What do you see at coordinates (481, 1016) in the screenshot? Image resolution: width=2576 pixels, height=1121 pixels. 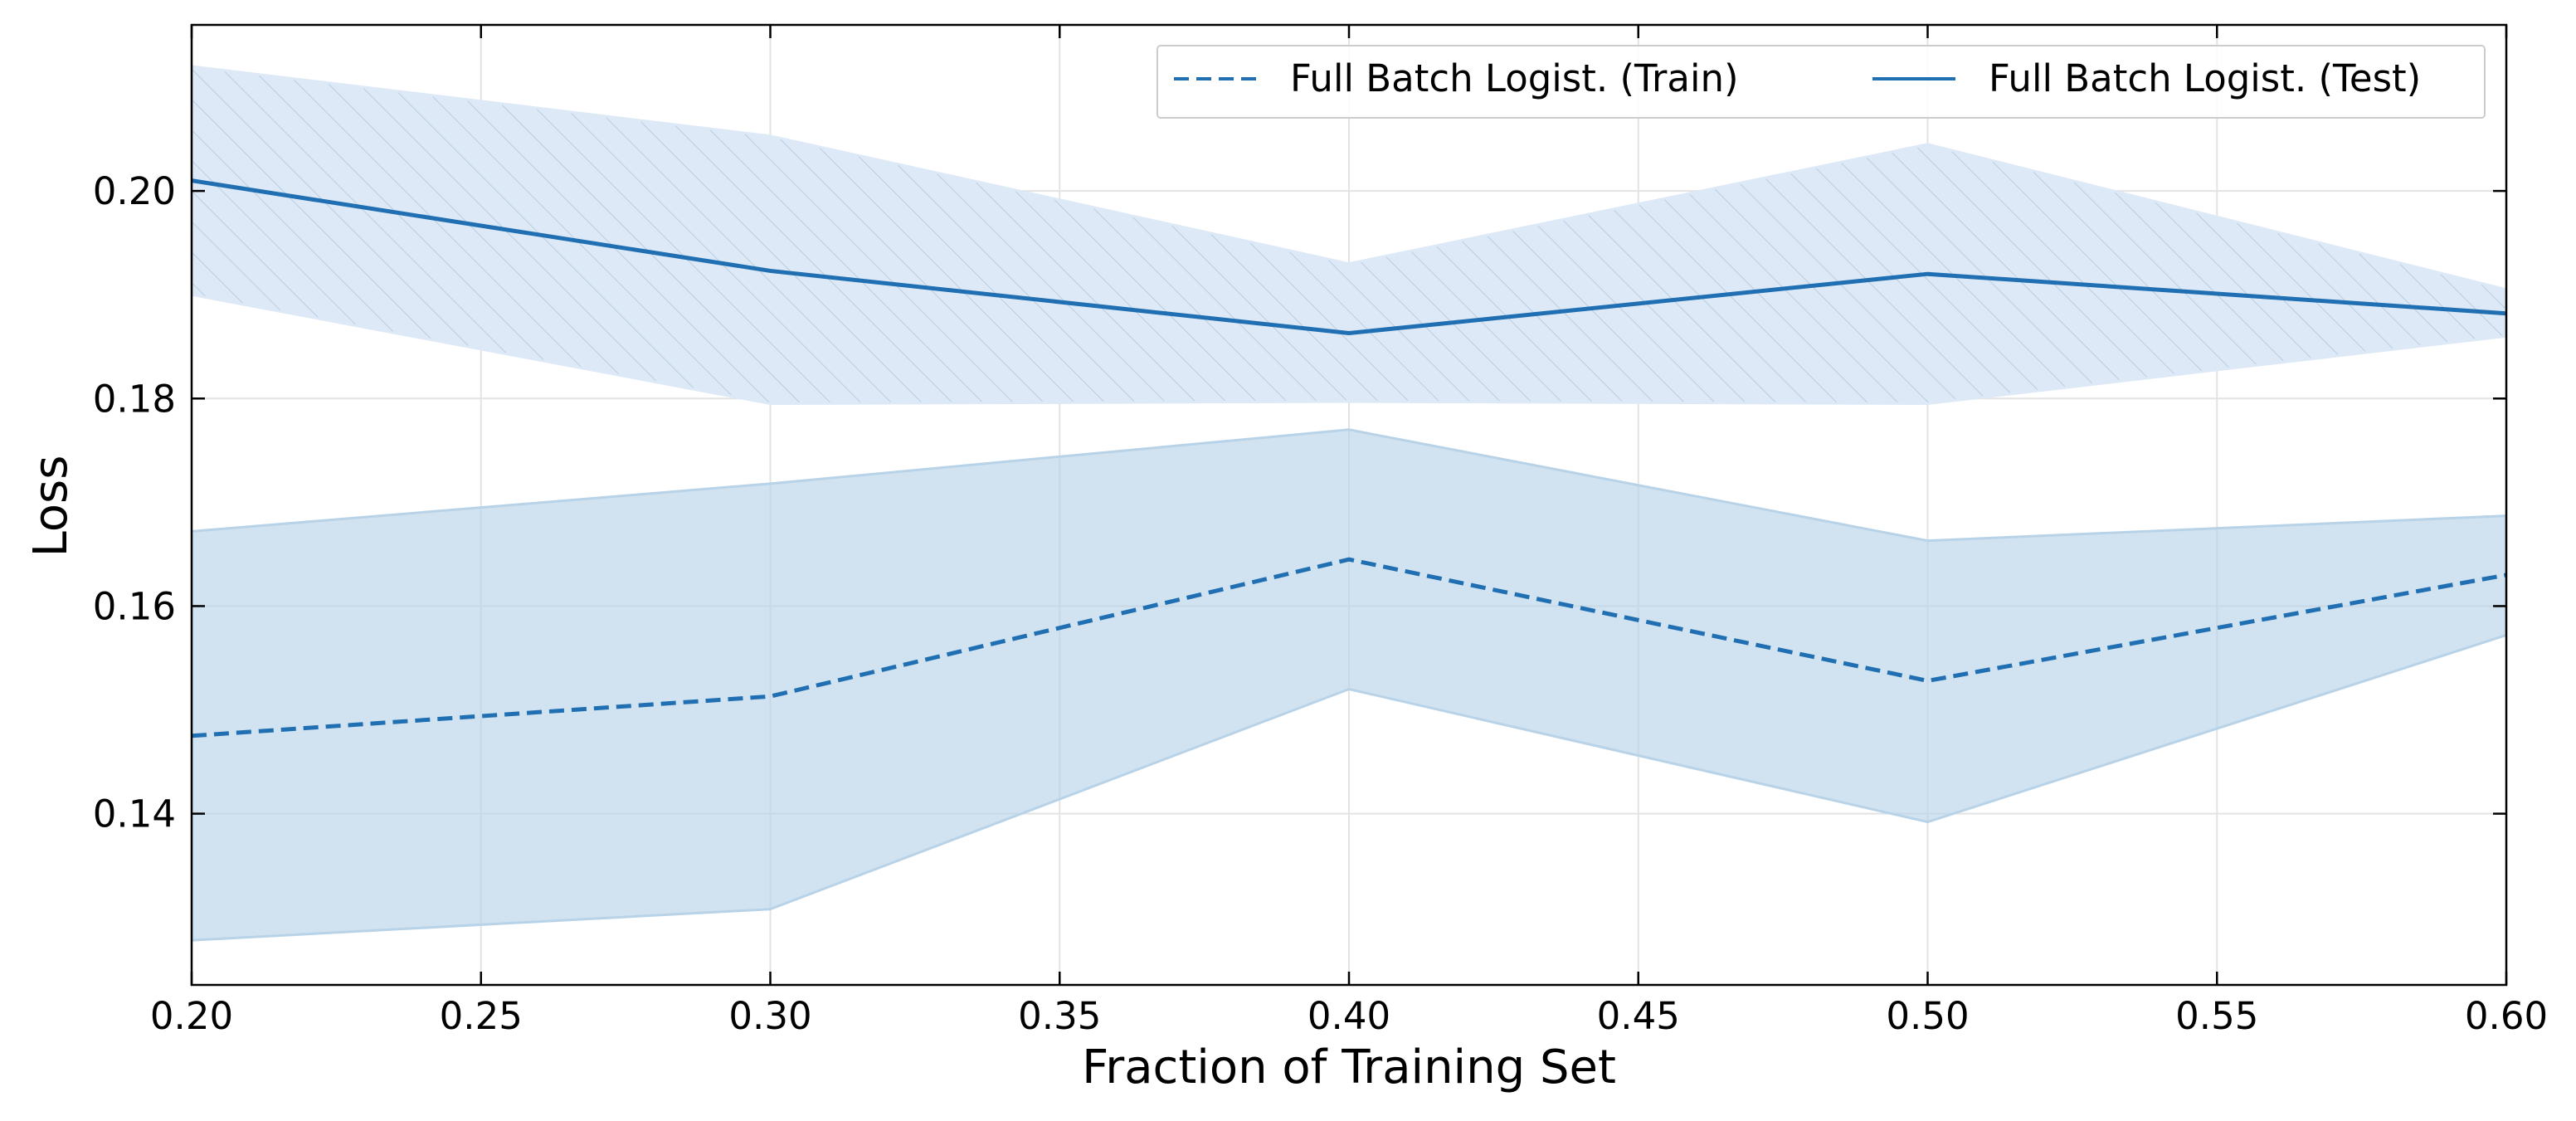 I see `x-tick-label: 0.25` at bounding box center [481, 1016].